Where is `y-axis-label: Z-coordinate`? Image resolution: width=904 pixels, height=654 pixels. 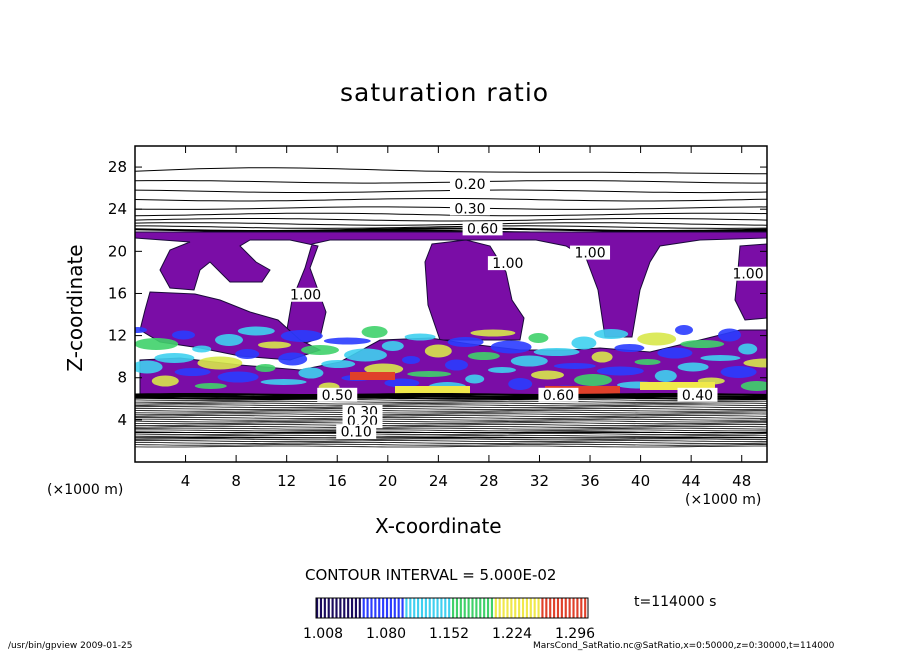 y-axis-label: Z-coordinate is located at coordinates (75, 308).